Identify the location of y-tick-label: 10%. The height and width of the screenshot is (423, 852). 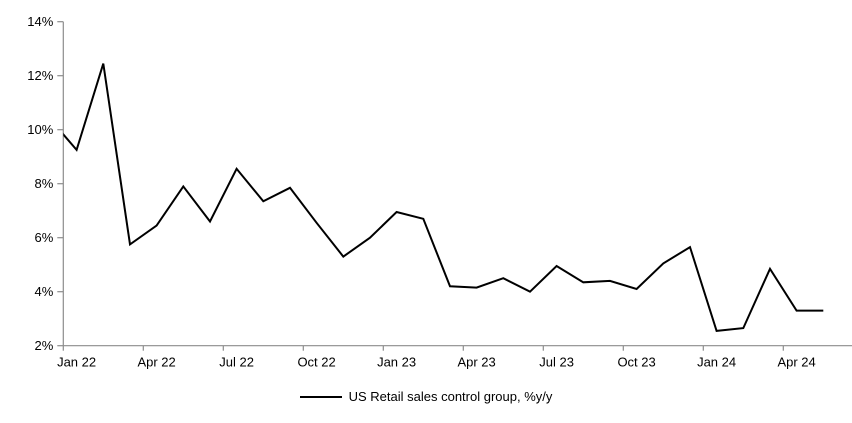
(40, 129).